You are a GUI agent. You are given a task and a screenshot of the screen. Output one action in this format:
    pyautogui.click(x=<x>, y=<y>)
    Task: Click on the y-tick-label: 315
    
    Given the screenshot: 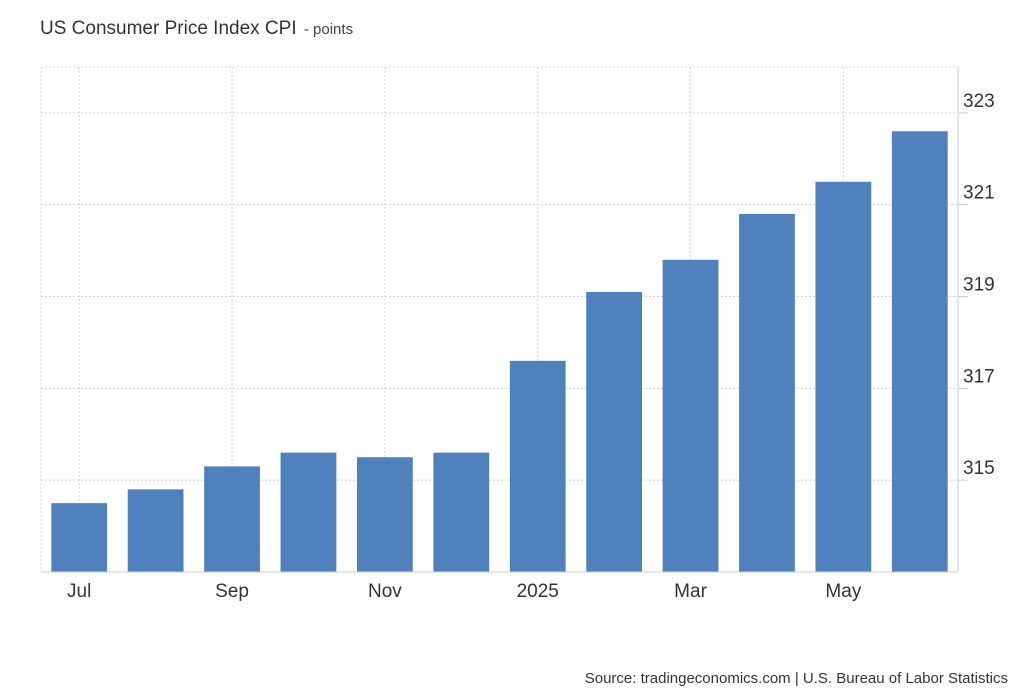 What is the action you would take?
    pyautogui.click(x=979, y=468)
    